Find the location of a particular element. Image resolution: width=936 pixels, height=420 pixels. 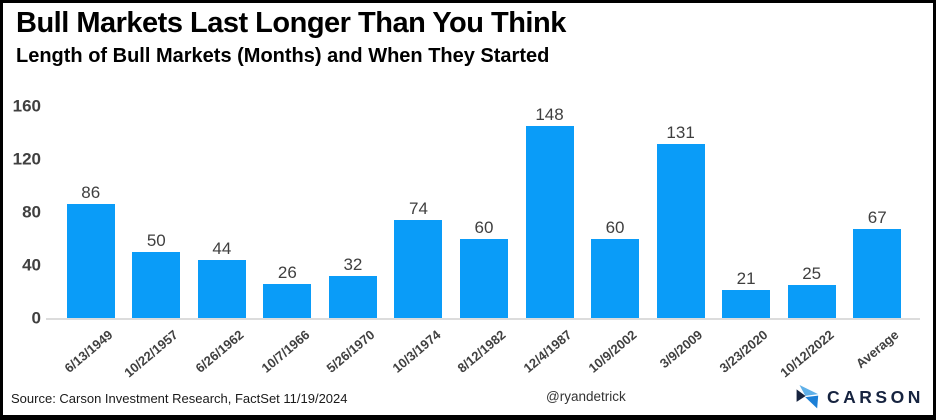

bar-column: 50 10/22/1957 is located at coordinates (155, 243).